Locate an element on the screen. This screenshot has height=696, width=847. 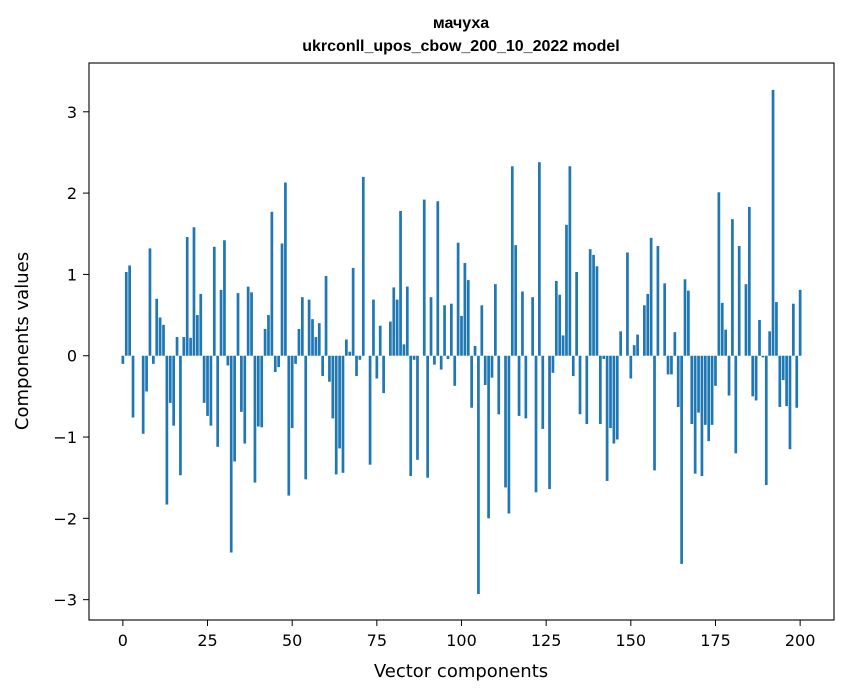
x-tick-label: 75 is located at coordinates (377, 640).